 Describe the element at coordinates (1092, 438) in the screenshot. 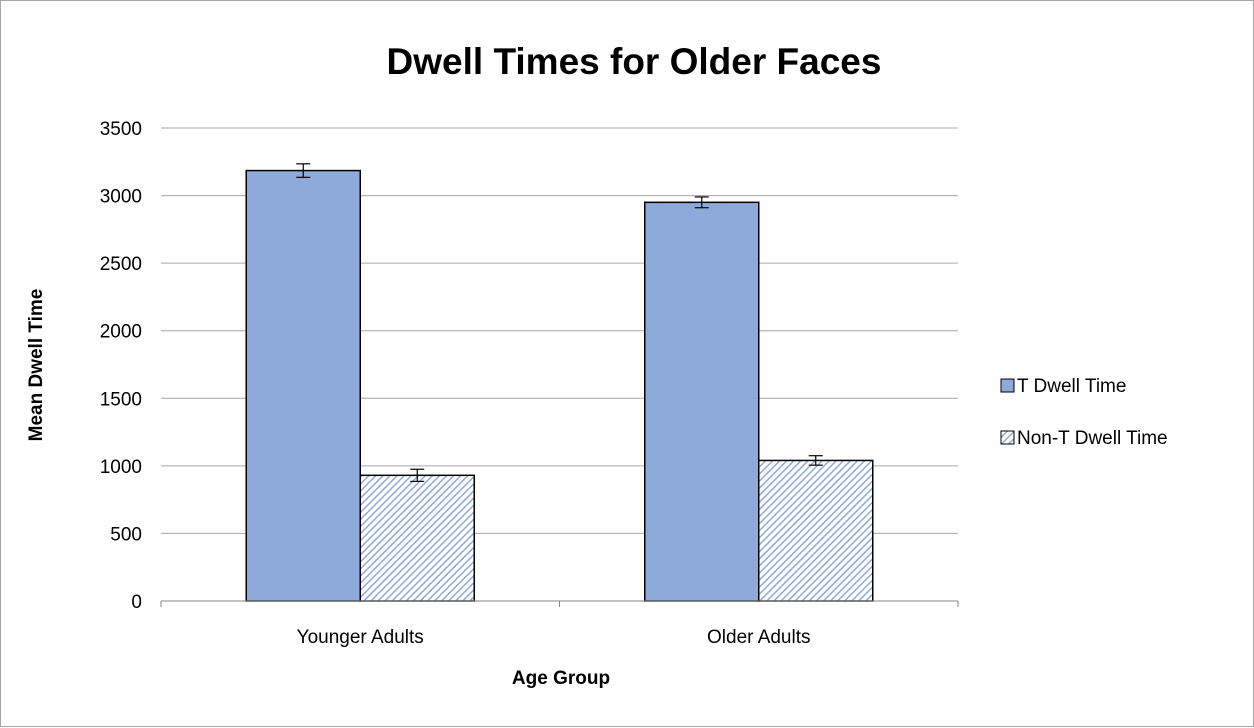

I see `legend-label-1: Non-T Dwell Time` at that location.